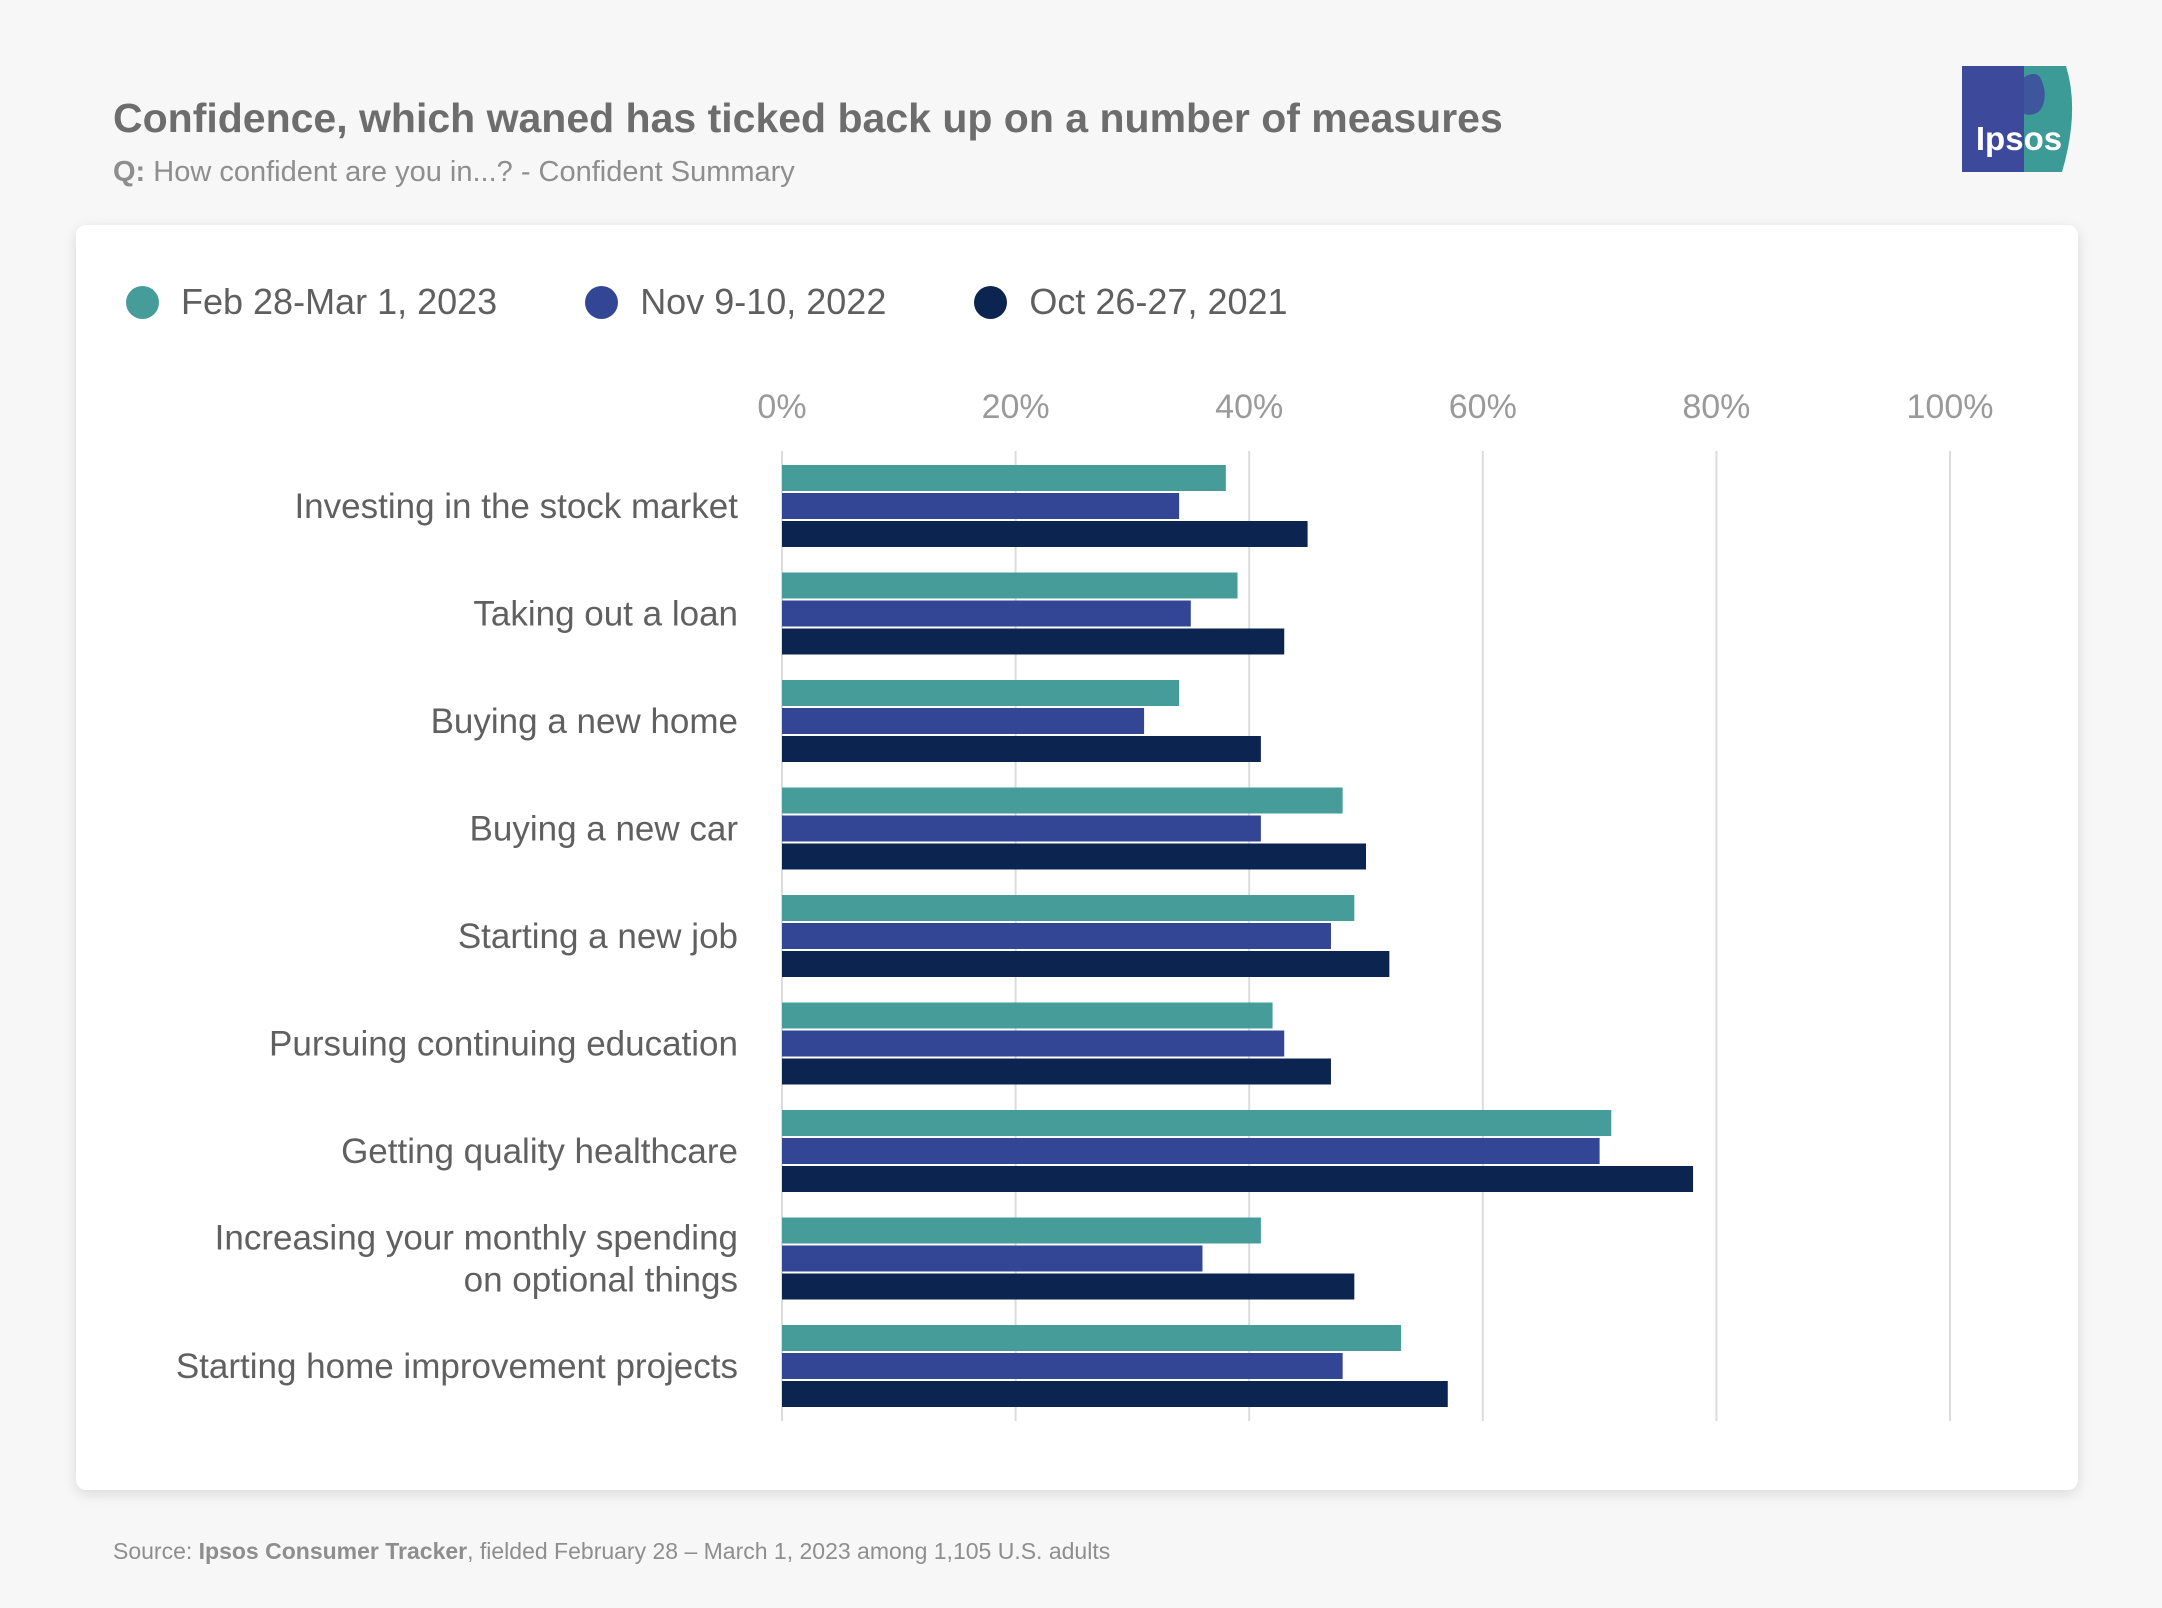  What do you see at coordinates (1993, 119) in the screenshot?
I see `logo-main-shape` at bounding box center [1993, 119].